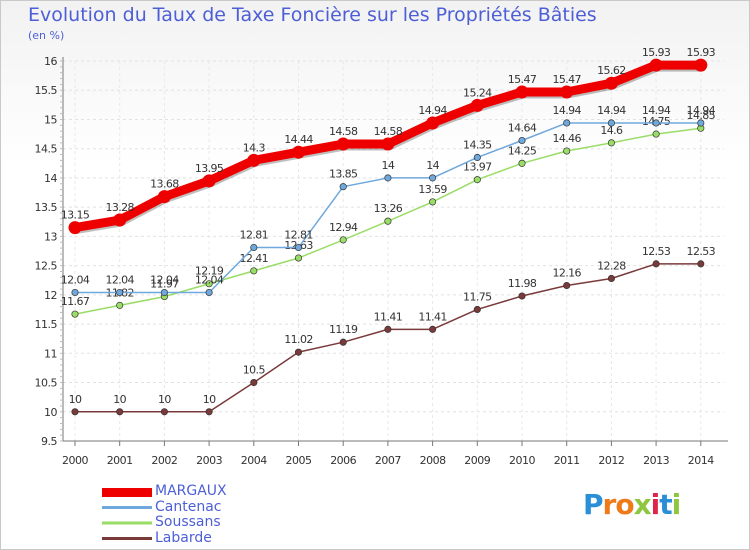 Image resolution: width=750 pixels, height=550 pixels. Describe the element at coordinates (477, 92) in the screenshot. I see `data-label-margaux: 15.24` at that location.